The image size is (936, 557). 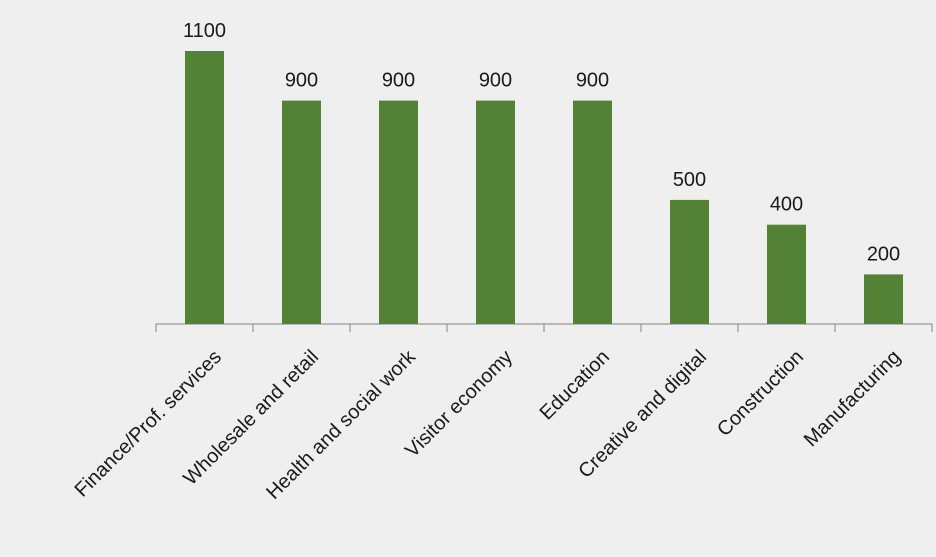 I want to click on x-axis-ticks, so click(x=544, y=328).